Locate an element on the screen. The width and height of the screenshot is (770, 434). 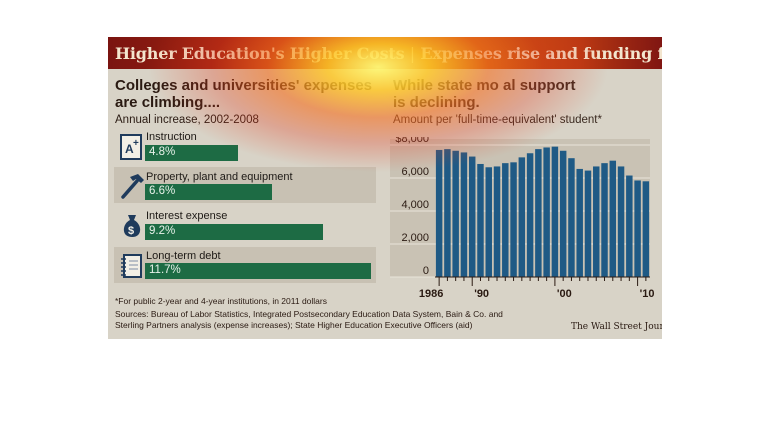
bar-1988 is located at coordinates (455, 213).